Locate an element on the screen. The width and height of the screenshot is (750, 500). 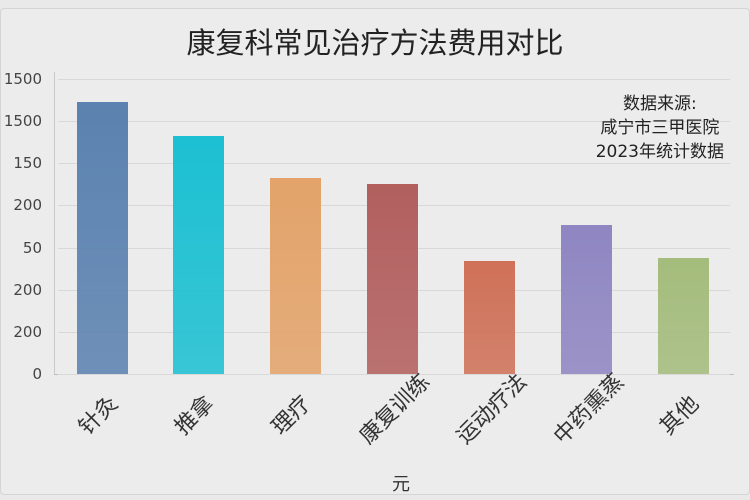
x-axis-unit-label: 元 is located at coordinates (401, 484).